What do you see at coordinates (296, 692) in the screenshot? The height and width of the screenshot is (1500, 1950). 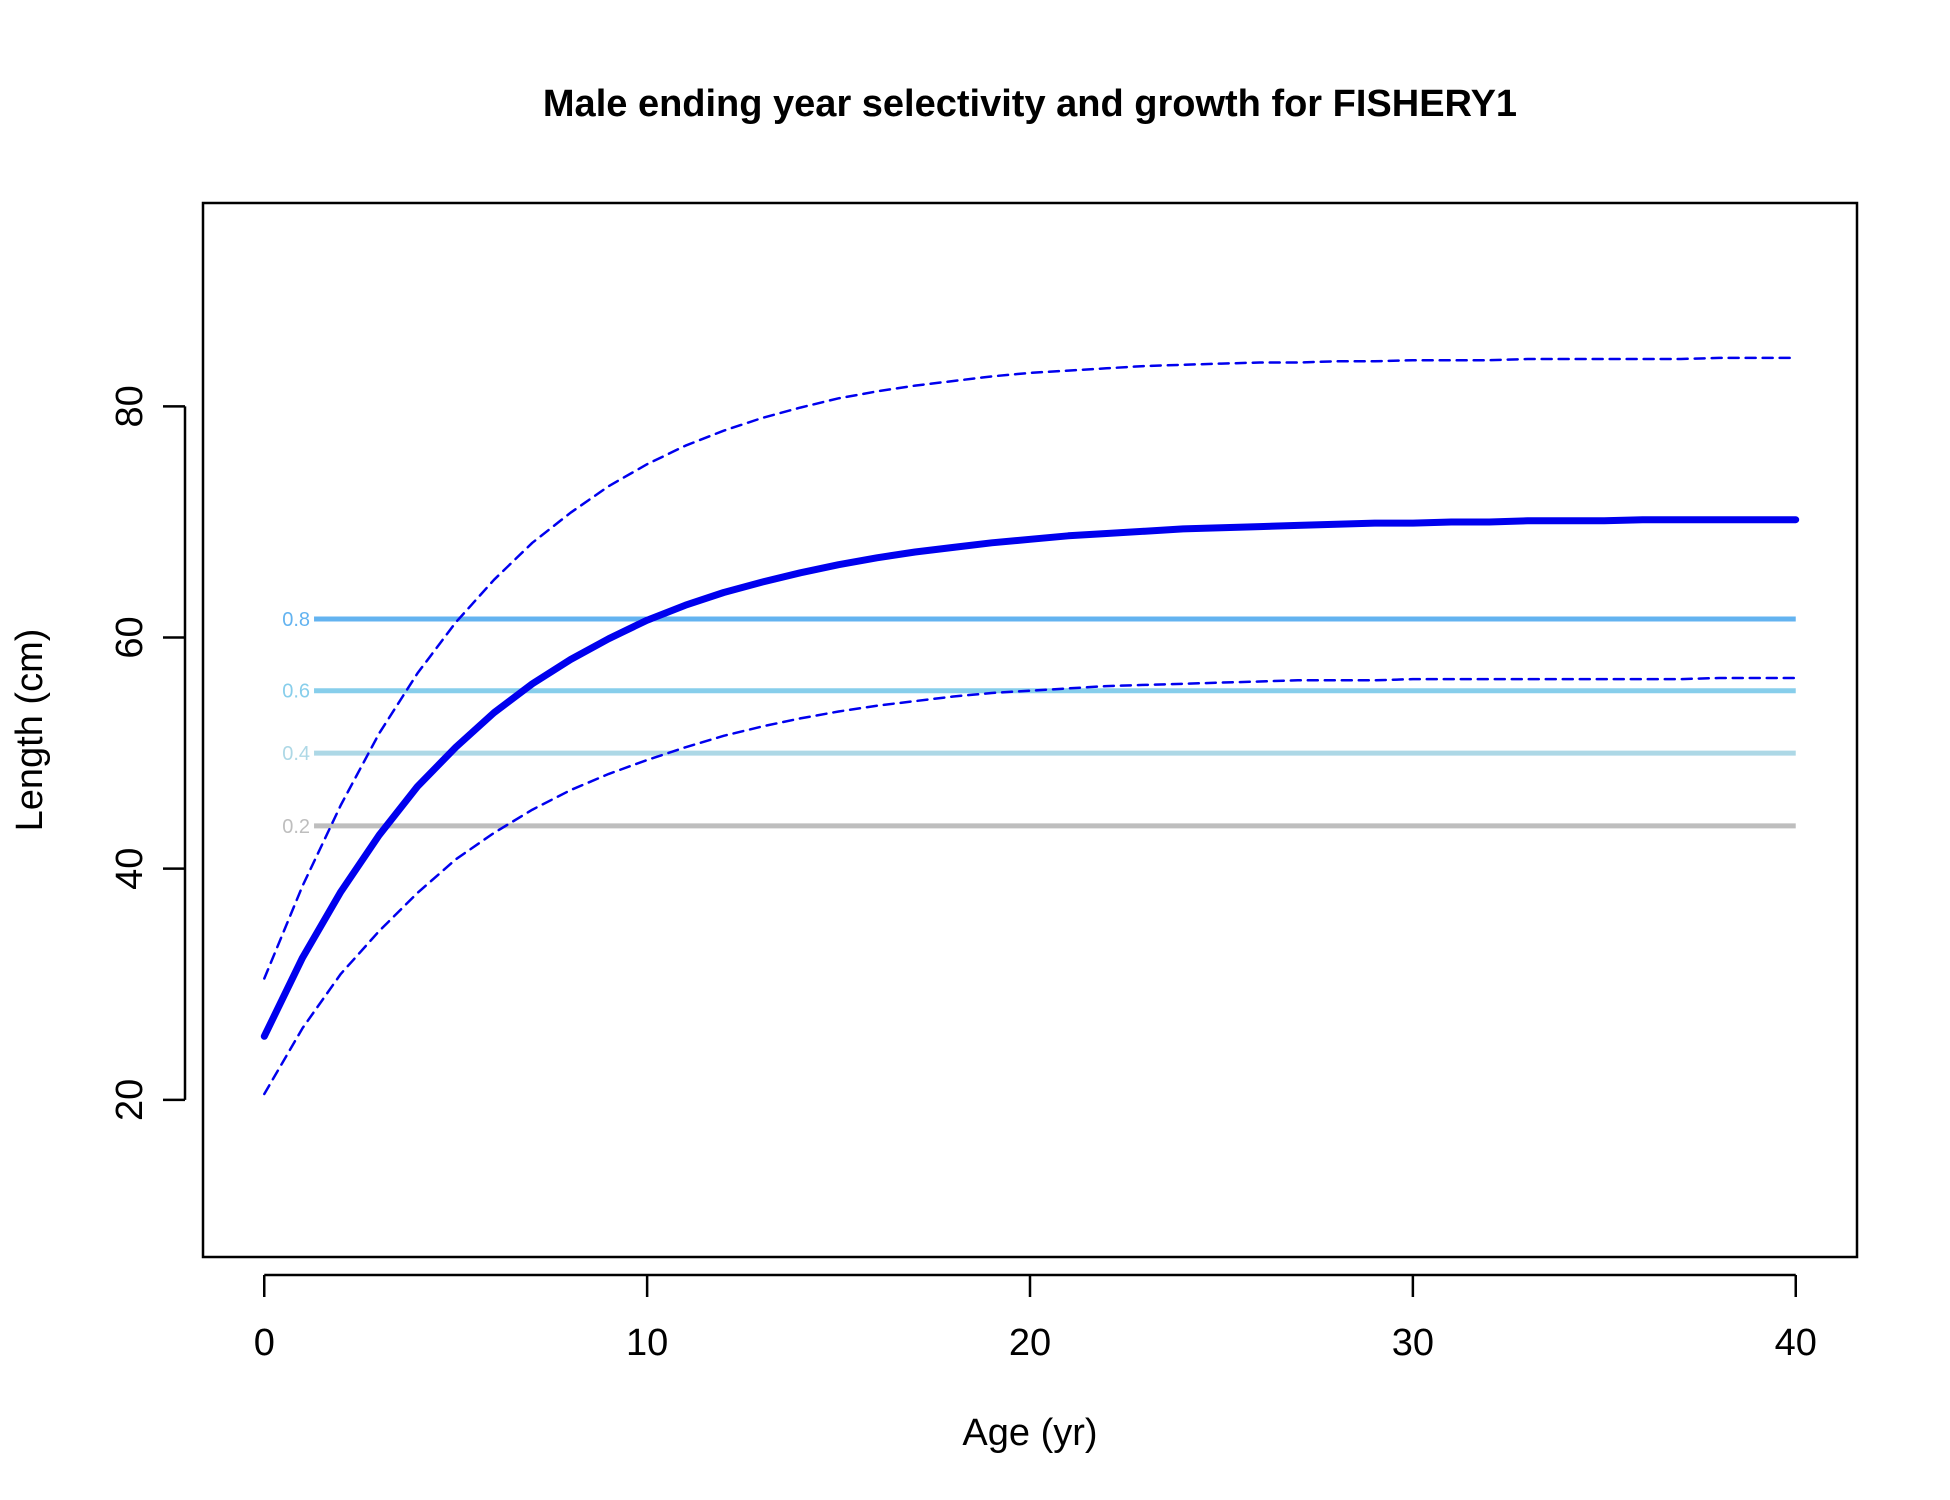 I see `selectivity-label-0.6: 0.6` at bounding box center [296, 692].